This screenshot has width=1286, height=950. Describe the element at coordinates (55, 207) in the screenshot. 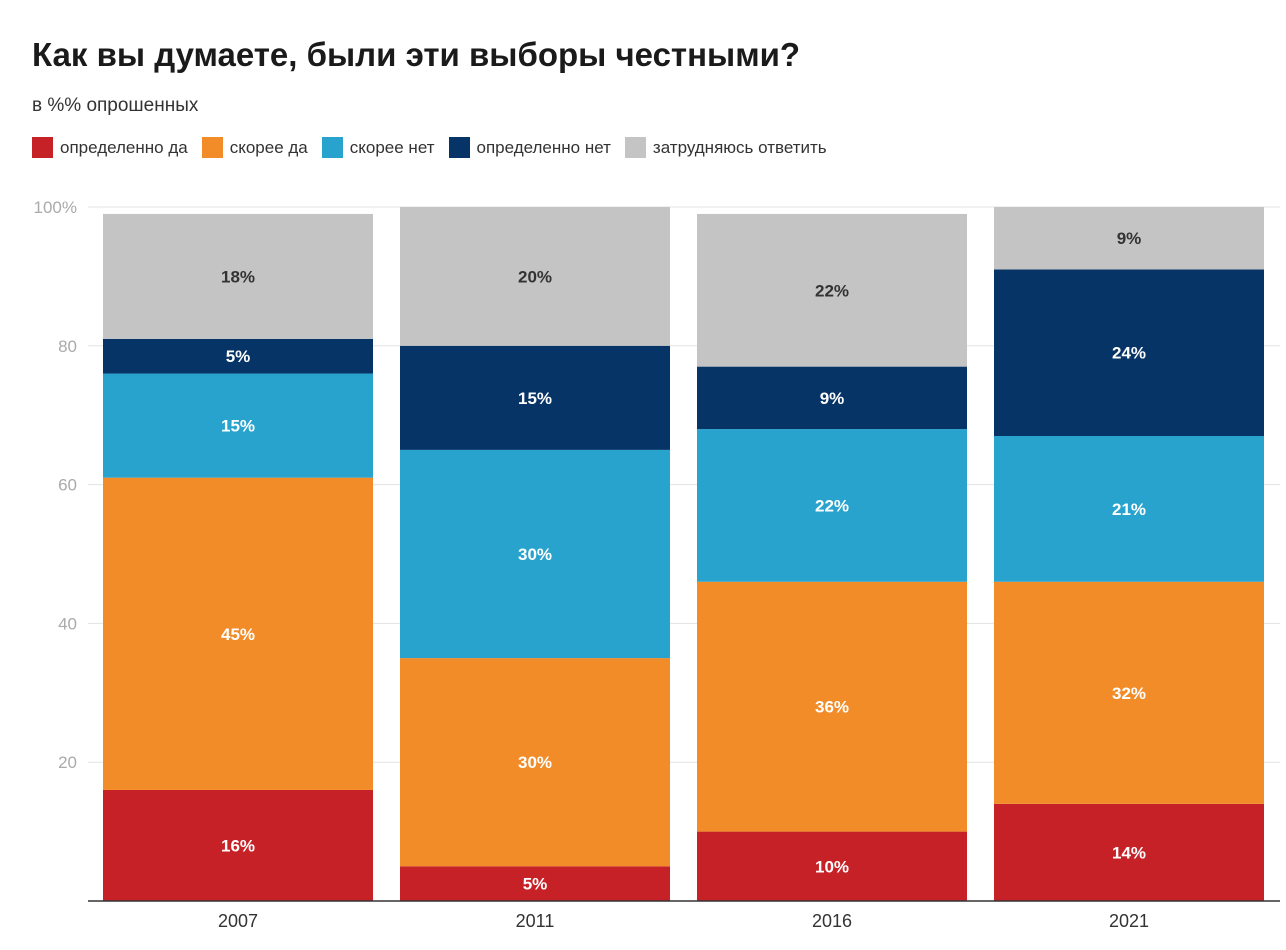

I see `y-tick-label: 100%` at that location.